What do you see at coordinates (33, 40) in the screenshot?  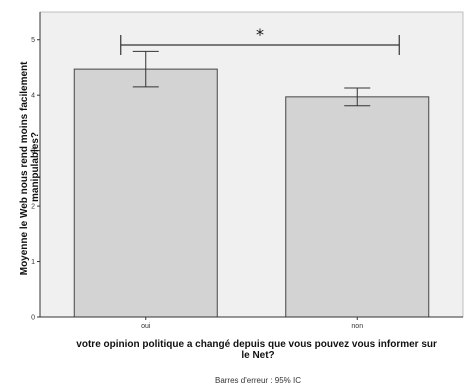 I see `y-tick-label-5: 5` at bounding box center [33, 40].